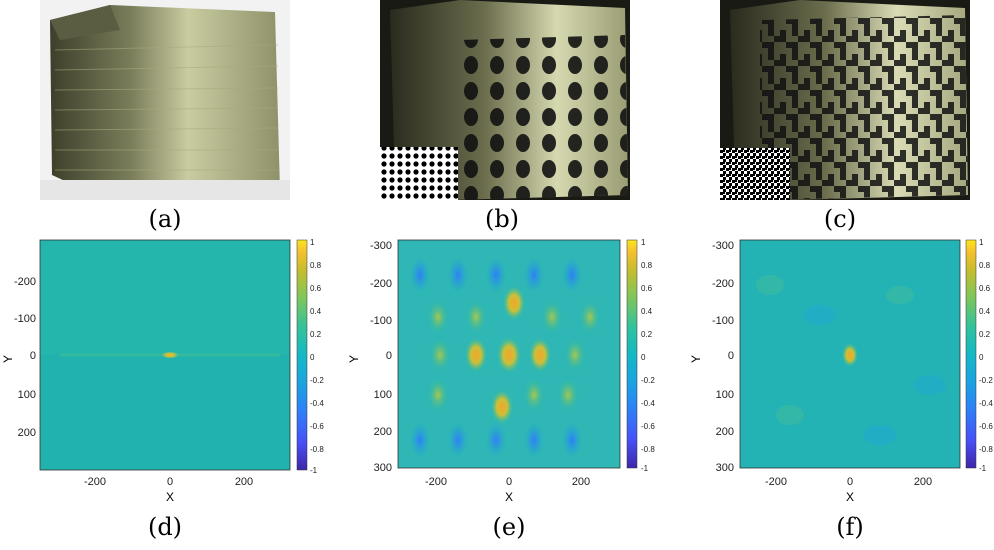 This screenshot has width=994, height=550. What do you see at coordinates (95, 482) in the screenshot?
I see `plot-d-xtick: -200` at bounding box center [95, 482].